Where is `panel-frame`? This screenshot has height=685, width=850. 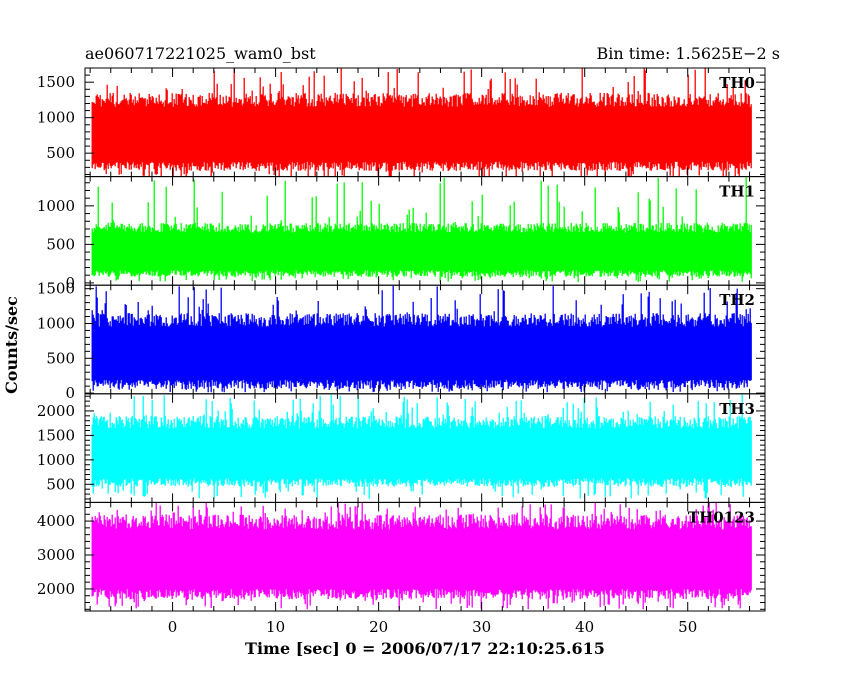 panel-frame is located at coordinates (425, 556).